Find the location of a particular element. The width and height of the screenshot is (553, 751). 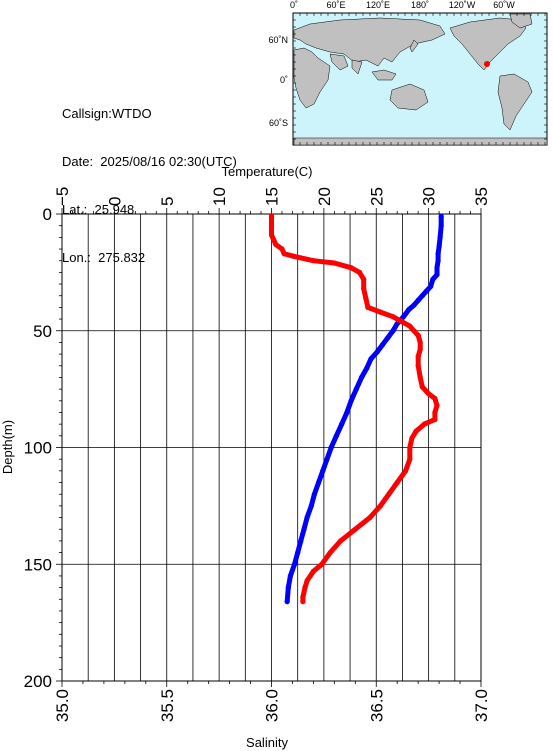

map-lon-label: 60˚W is located at coordinates (504, 5).